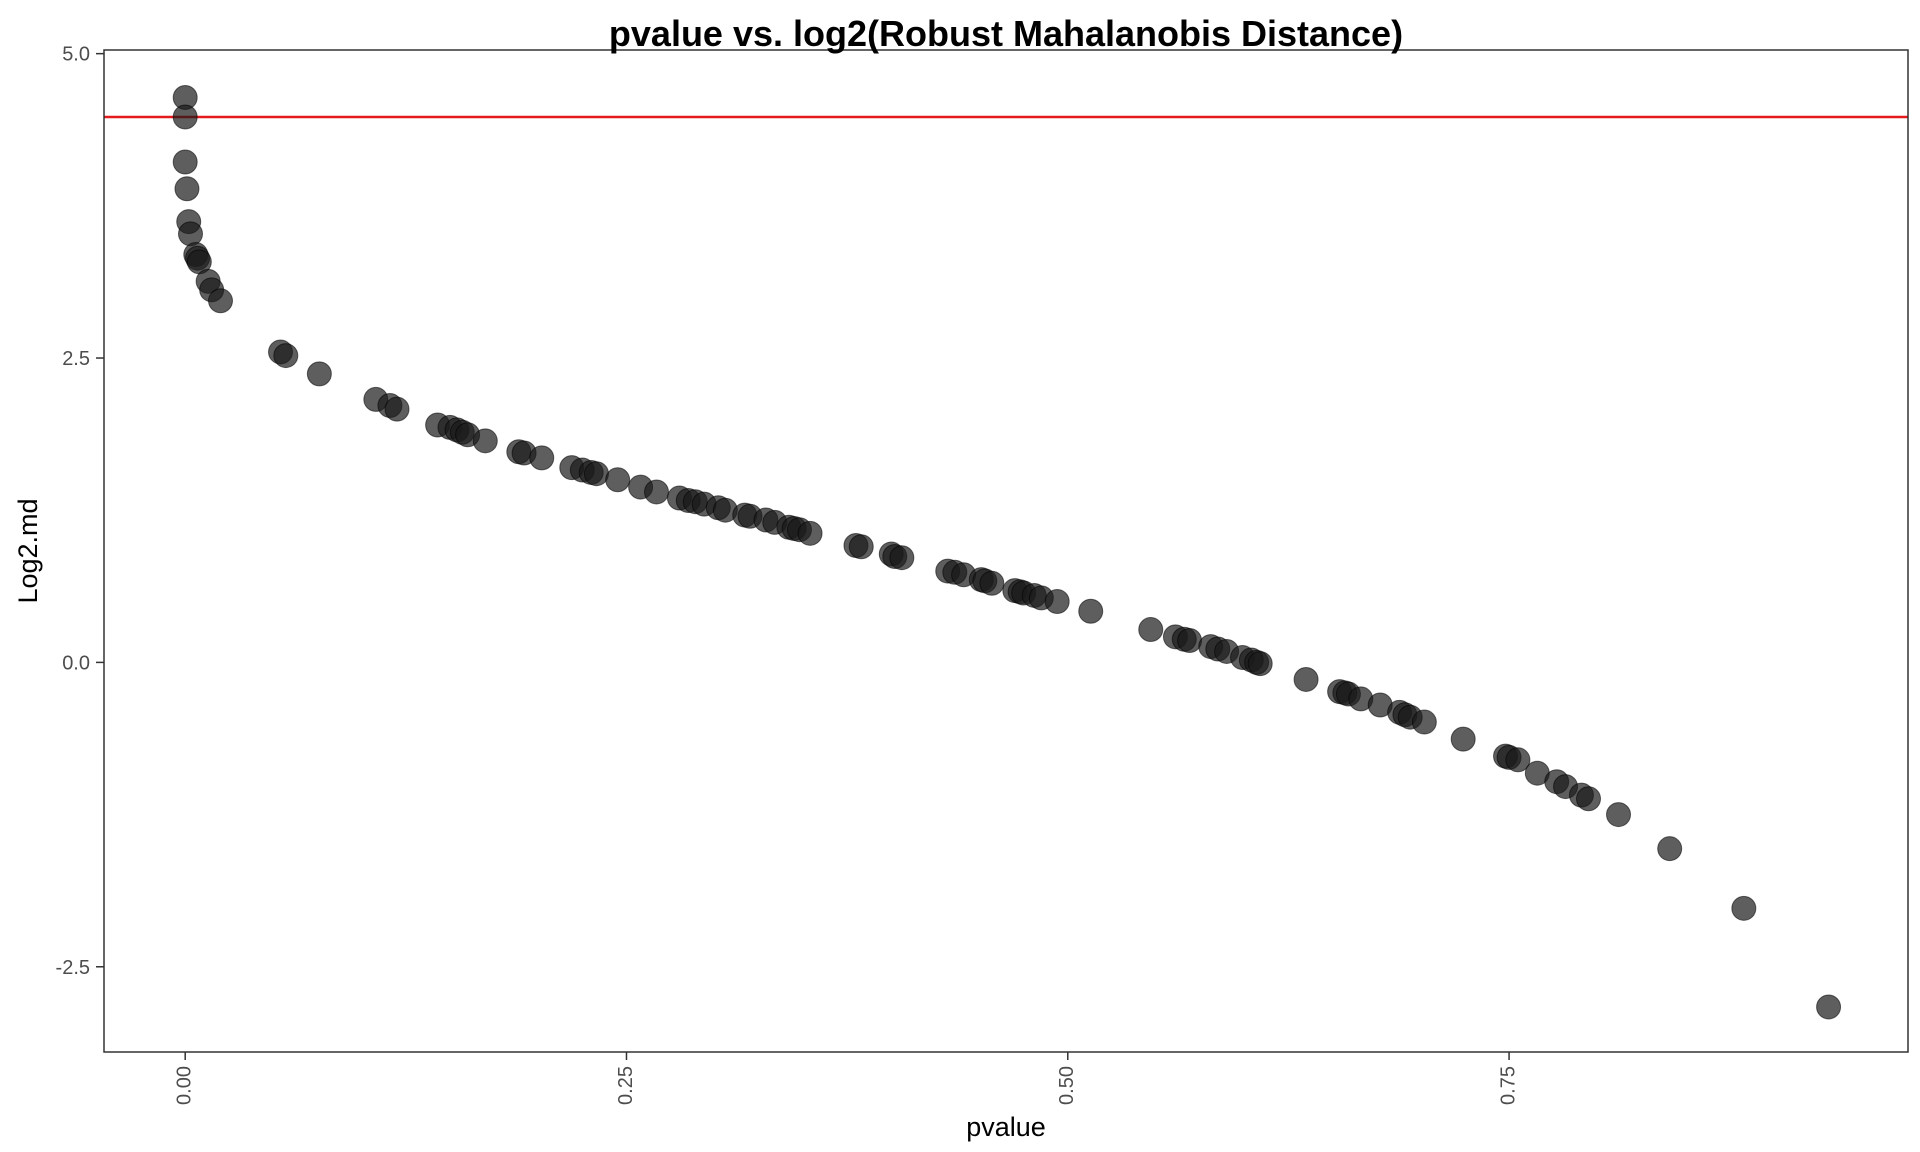 The width and height of the screenshot is (1920, 1152). What do you see at coordinates (184, 1085) in the screenshot?
I see `x-tick-label: 0.00` at bounding box center [184, 1085].